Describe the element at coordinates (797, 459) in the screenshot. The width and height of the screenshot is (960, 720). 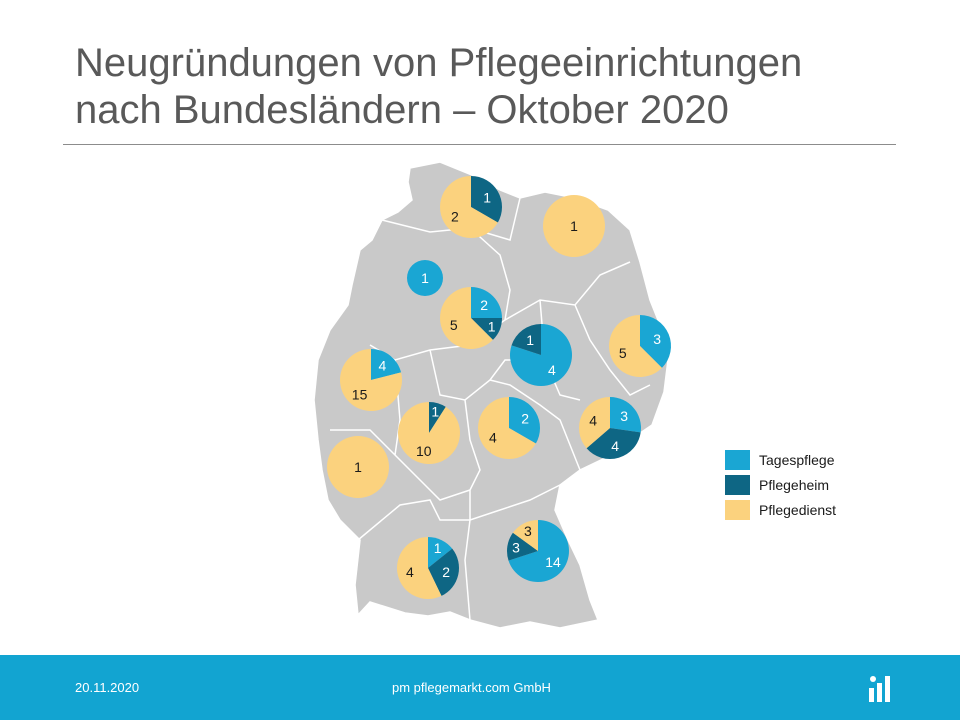
I see `legend-label-tagespflege: Tagespflege` at that location.